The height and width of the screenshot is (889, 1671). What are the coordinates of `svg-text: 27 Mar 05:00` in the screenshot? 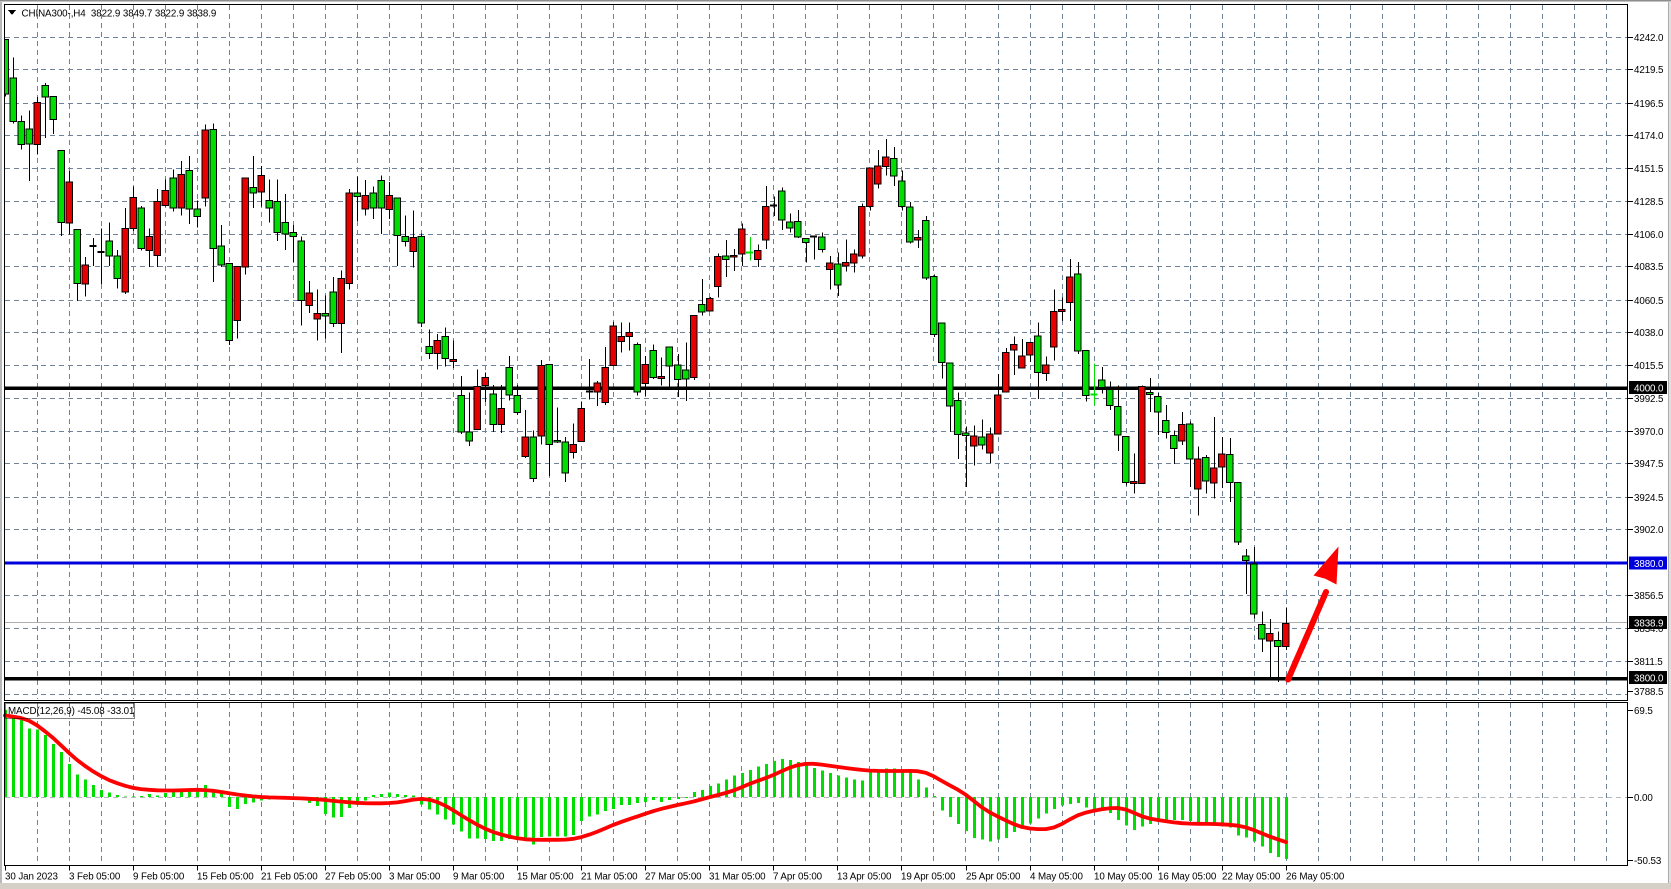 It's located at (673, 877).